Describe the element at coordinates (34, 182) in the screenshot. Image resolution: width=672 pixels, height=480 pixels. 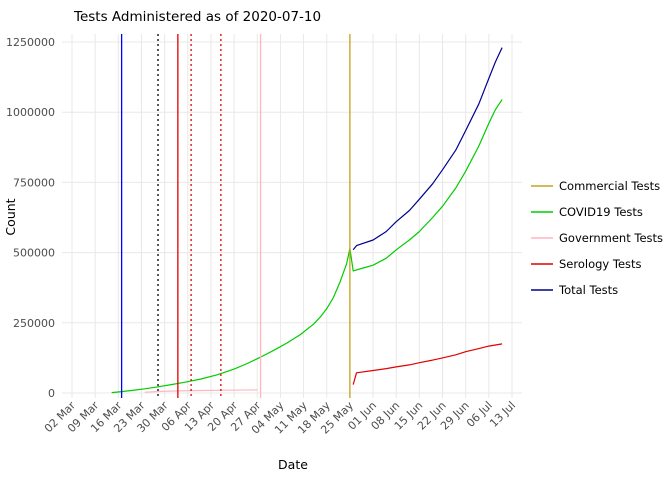
I see `y-tick-label: 750000` at that location.